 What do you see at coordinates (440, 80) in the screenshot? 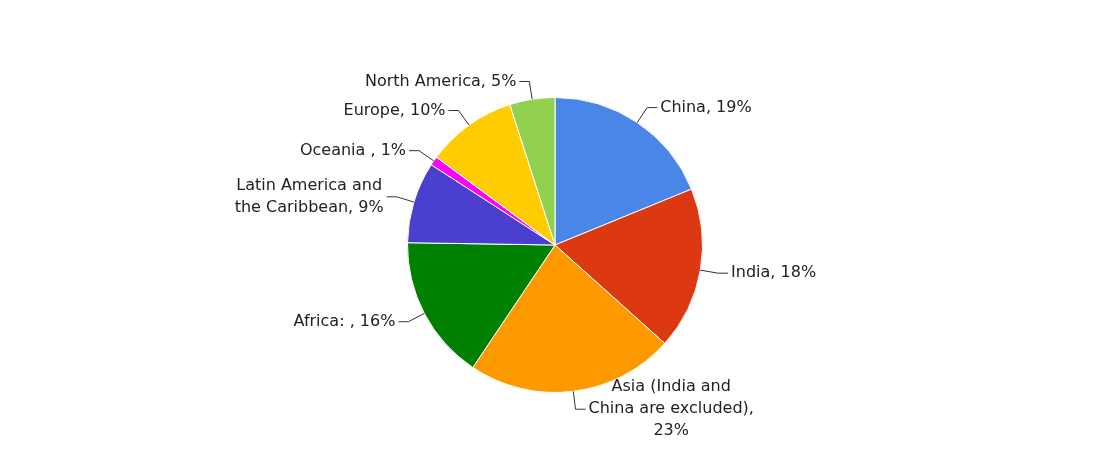
I see `slice-label: North America, 5%` at bounding box center [440, 80].